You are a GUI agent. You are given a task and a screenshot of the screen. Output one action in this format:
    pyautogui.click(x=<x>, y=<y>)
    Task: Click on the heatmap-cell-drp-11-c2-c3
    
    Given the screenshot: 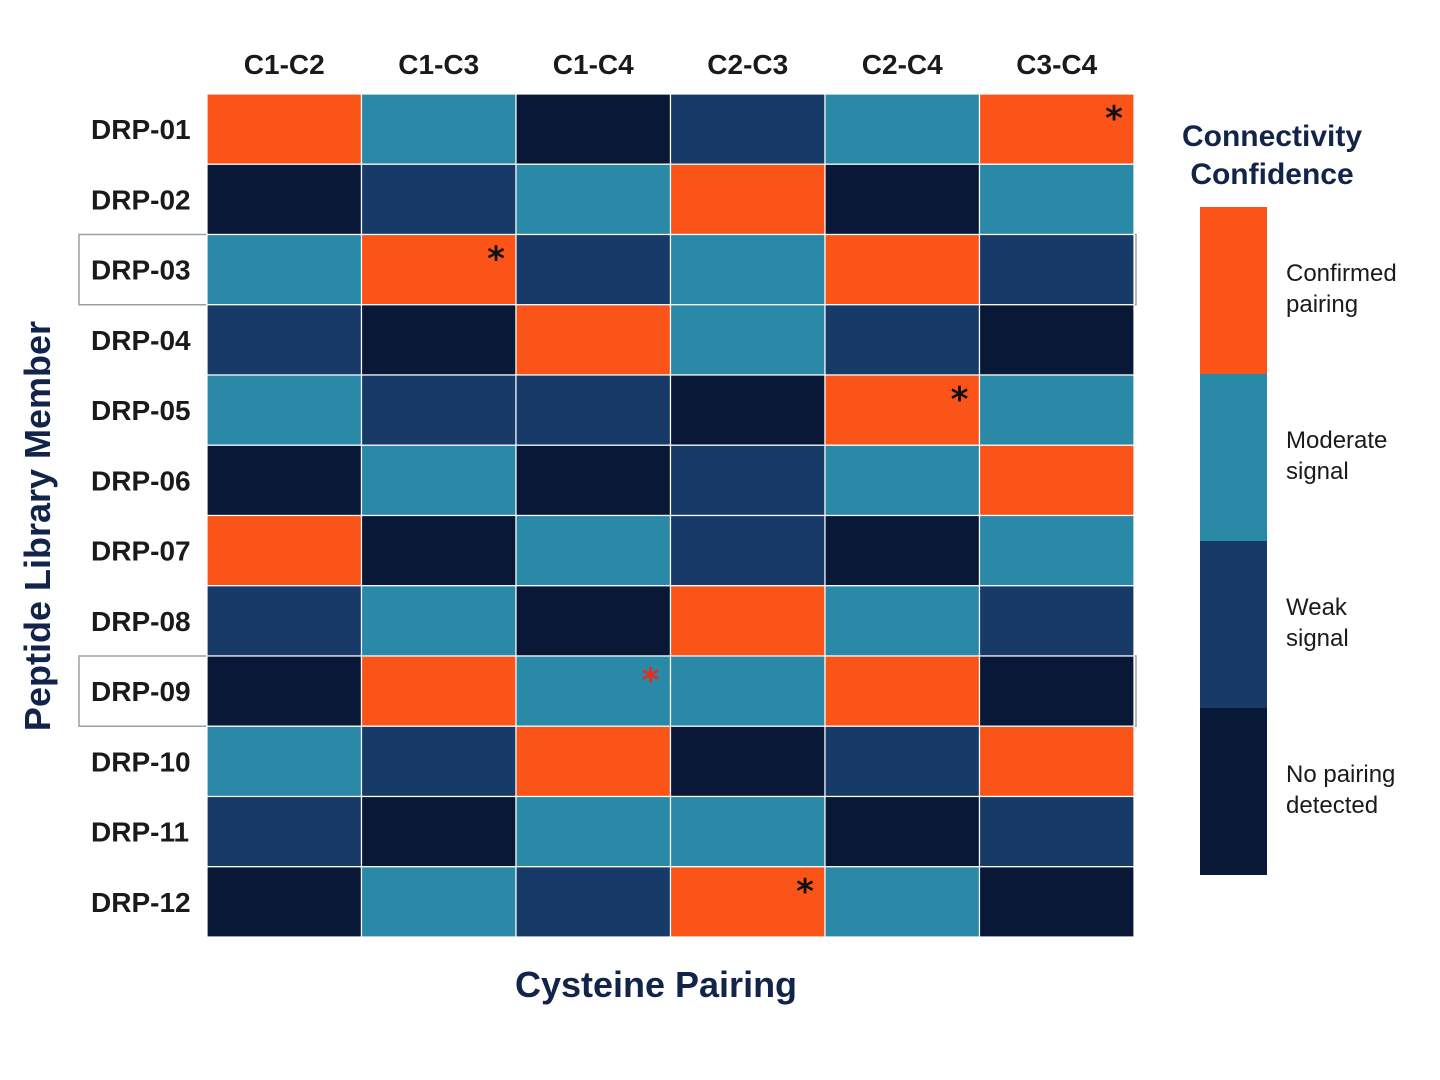 What is the action you would take?
    pyautogui.click(x=747, y=831)
    